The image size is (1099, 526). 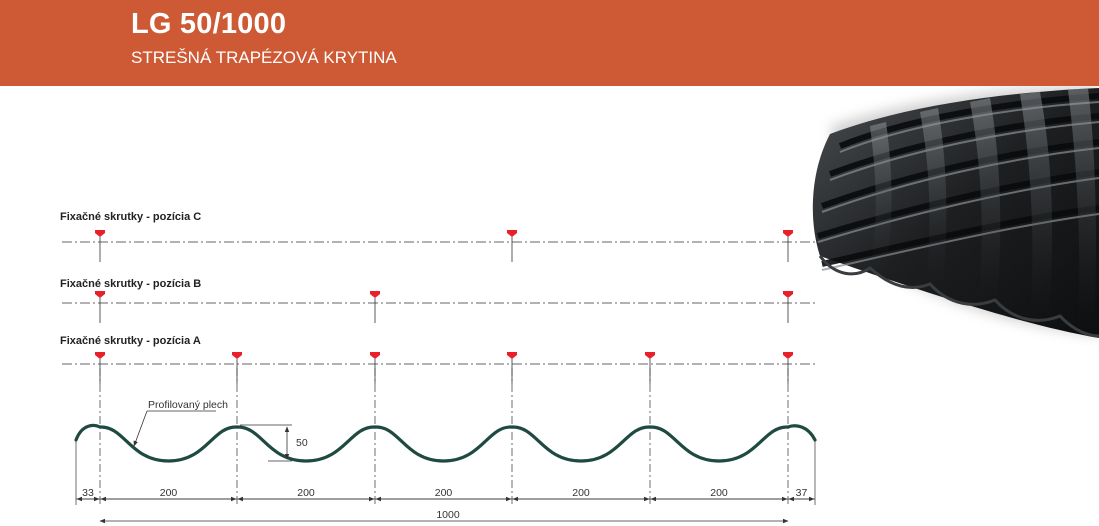 What do you see at coordinates (437, 300) in the screenshot?
I see `row-position-b: Fixačné skrutky - pozícia B` at bounding box center [437, 300].